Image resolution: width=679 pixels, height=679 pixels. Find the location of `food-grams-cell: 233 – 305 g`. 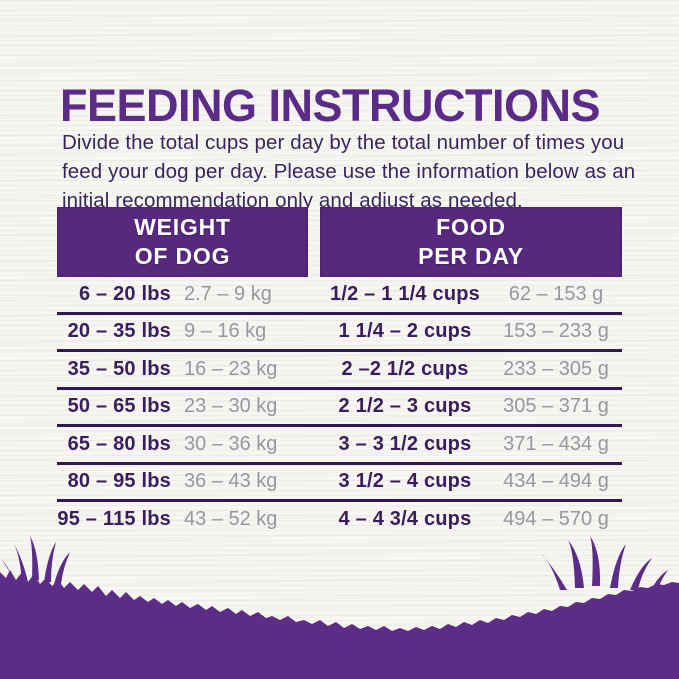

food-grams-cell: 233 – 305 g is located at coordinates (556, 368).